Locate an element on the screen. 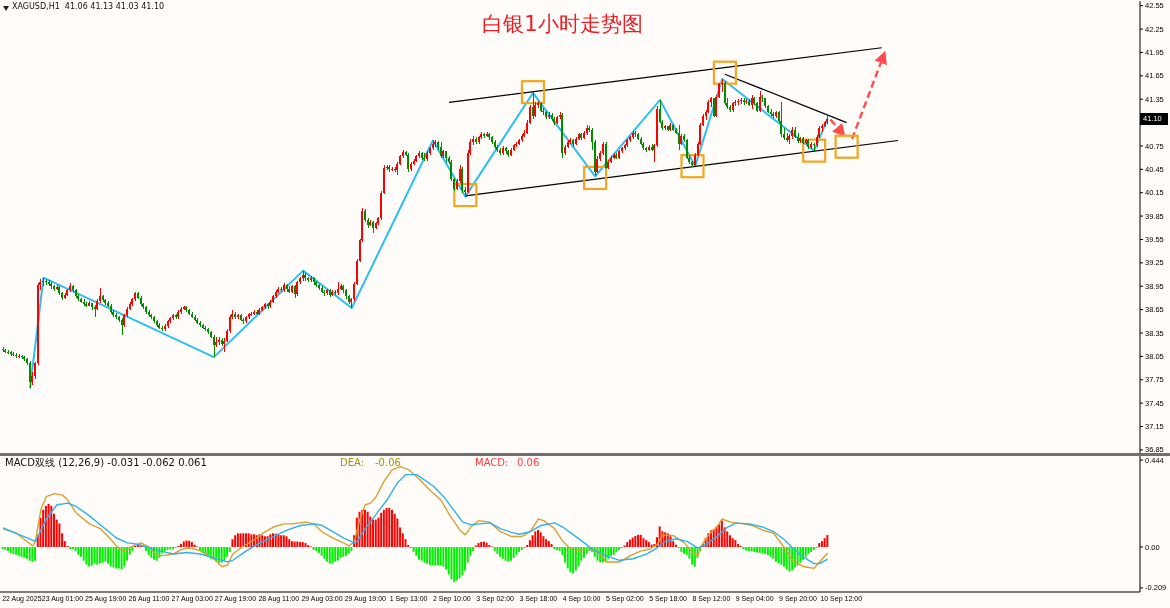 The height and width of the screenshot is (608, 1170). annotation: DEA: is located at coordinates (352, 462).